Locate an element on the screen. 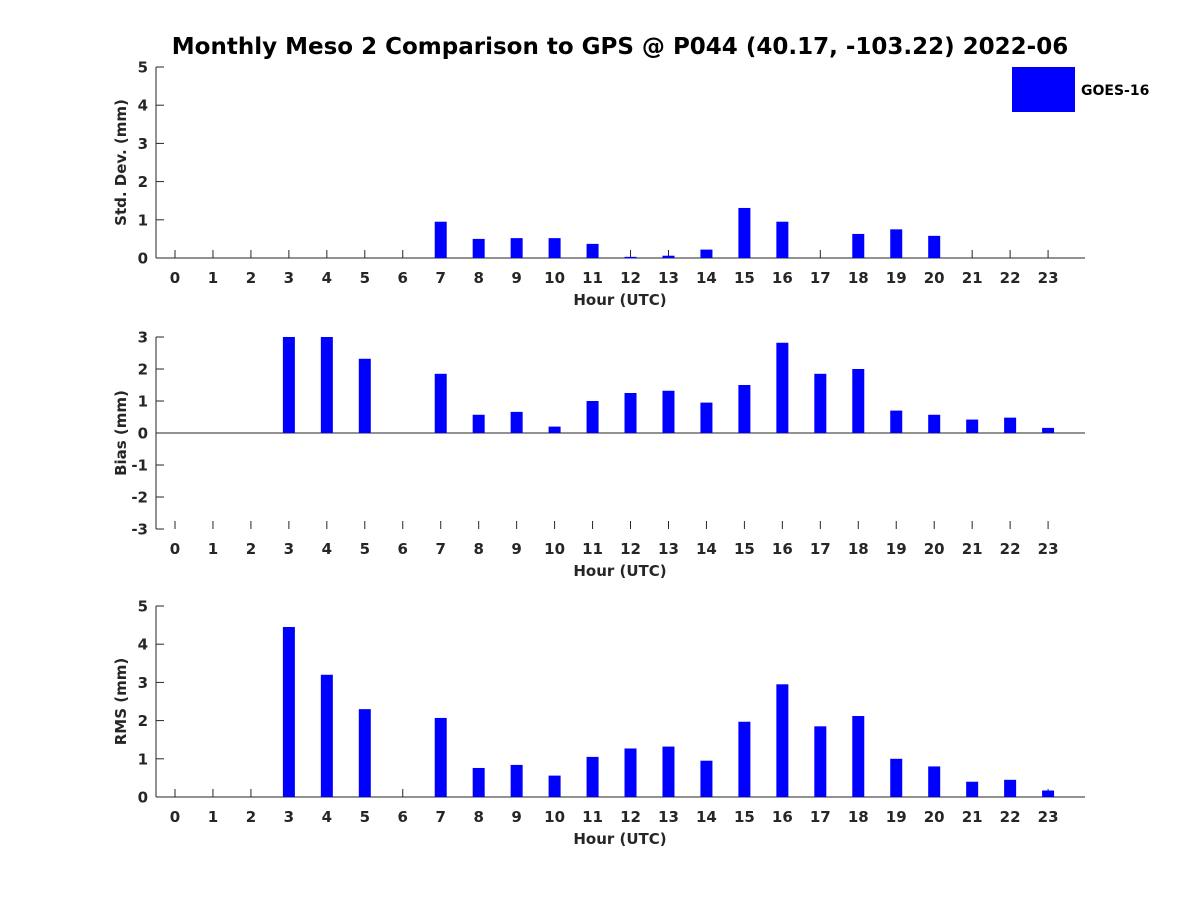  x-tick-label: 10 is located at coordinates (554, 549).